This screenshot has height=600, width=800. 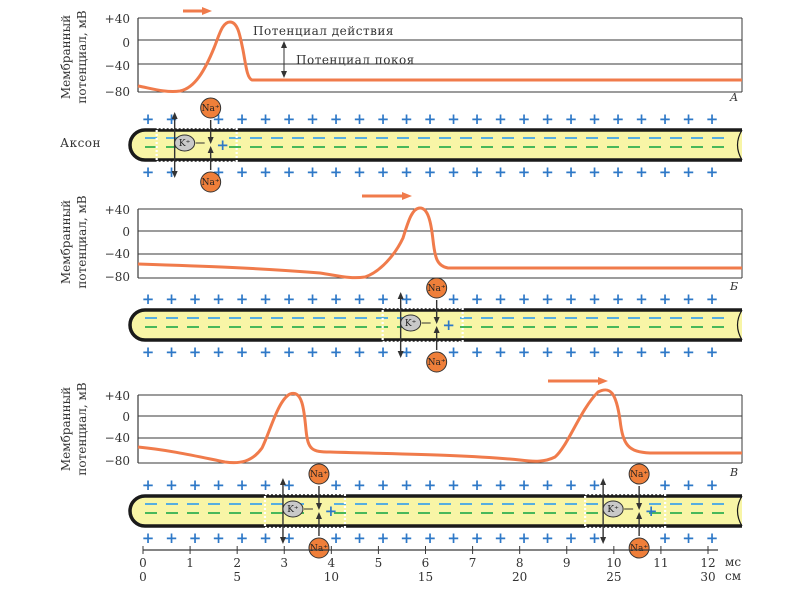 I want to click on cm-tick-label: 25, so click(x=613, y=577).